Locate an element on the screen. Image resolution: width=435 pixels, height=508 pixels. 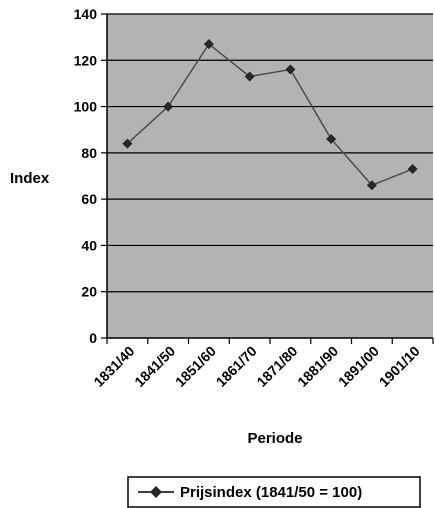
y-tick-labels: 0 20 40 60 80 100 120 140 is located at coordinates (86, 176).